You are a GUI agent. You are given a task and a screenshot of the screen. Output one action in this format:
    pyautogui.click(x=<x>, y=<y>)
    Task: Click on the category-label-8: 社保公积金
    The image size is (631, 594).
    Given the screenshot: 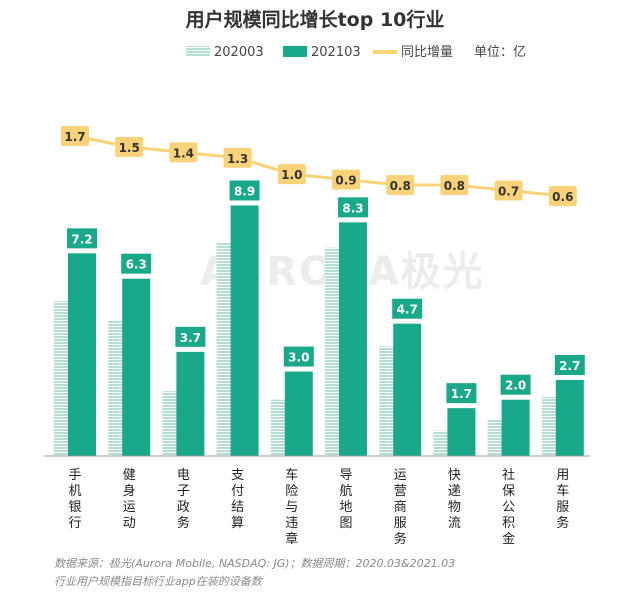 What is the action you would take?
    pyautogui.click(x=508, y=507)
    